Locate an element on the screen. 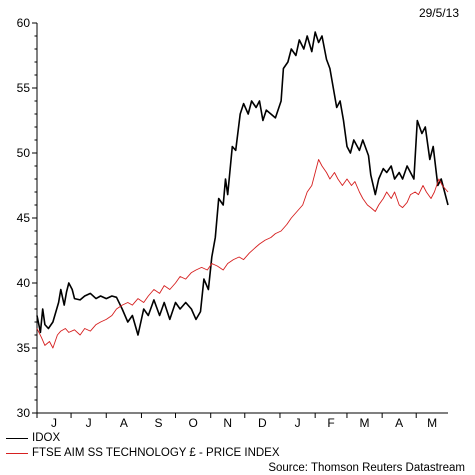 This screenshot has height=475, width=475. x-tick-label: S is located at coordinates (158, 423).